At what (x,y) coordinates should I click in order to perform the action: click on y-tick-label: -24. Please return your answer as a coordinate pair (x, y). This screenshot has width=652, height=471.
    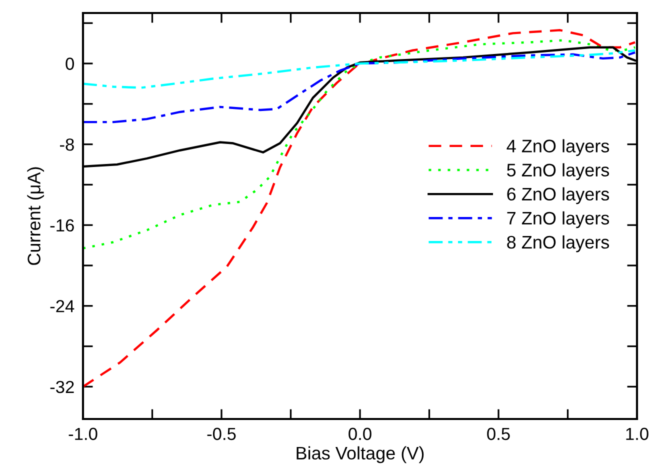
    Looking at the image, I should click on (62, 306).